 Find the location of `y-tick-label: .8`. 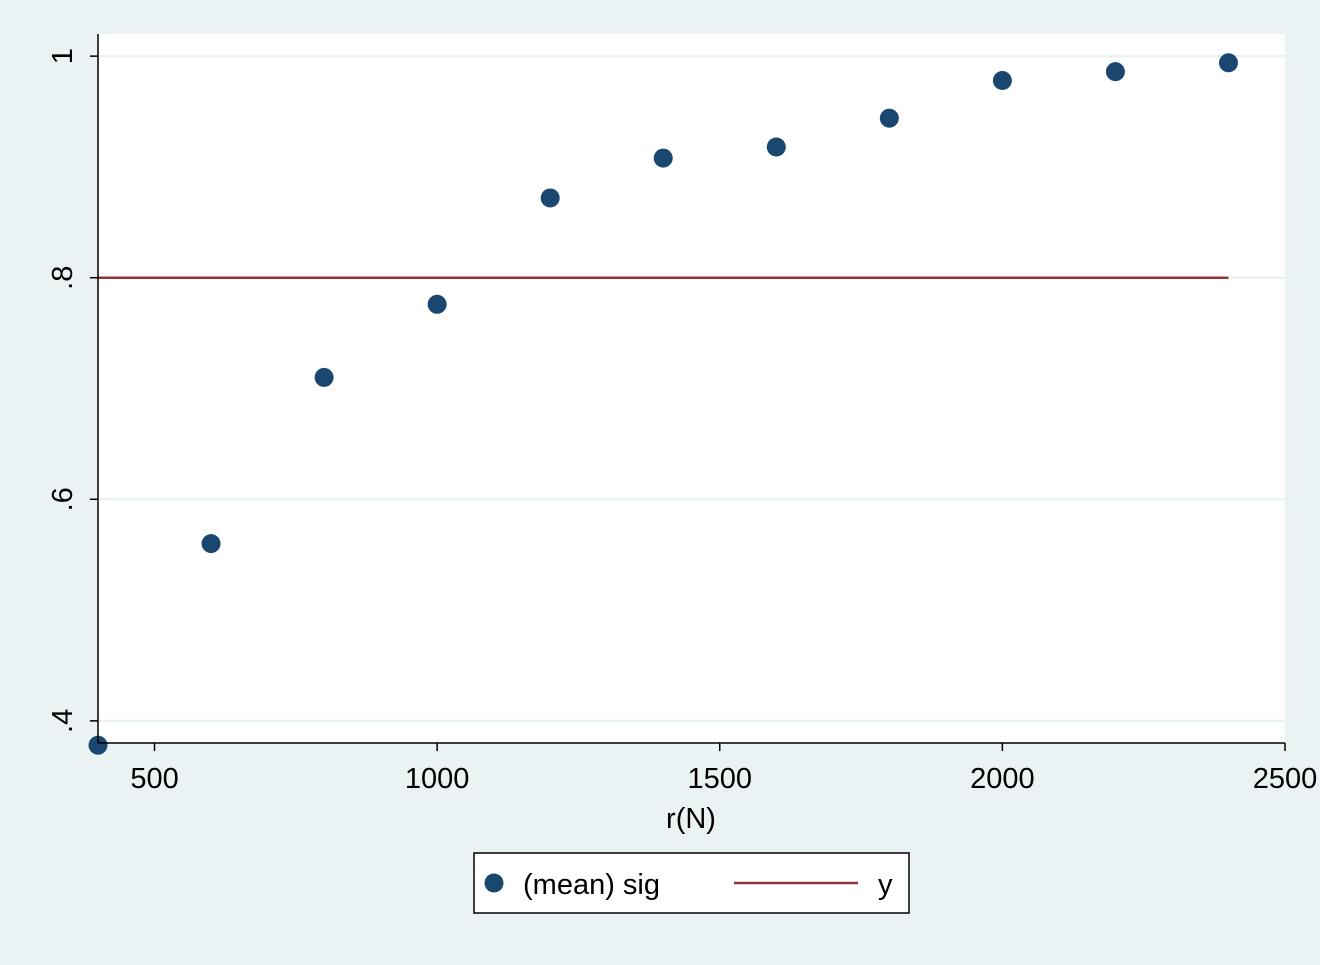

y-tick-label: .8 is located at coordinates (63, 278).